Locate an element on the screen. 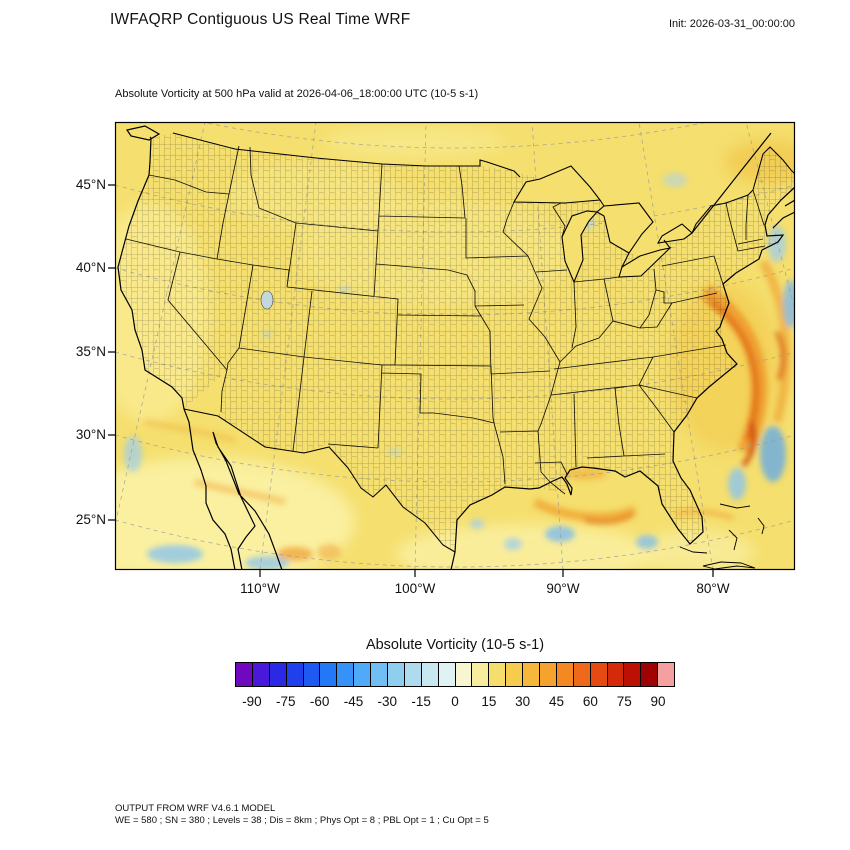 The height and width of the screenshot is (850, 850). y-axis-label: 30°N is located at coordinates (90, 434).